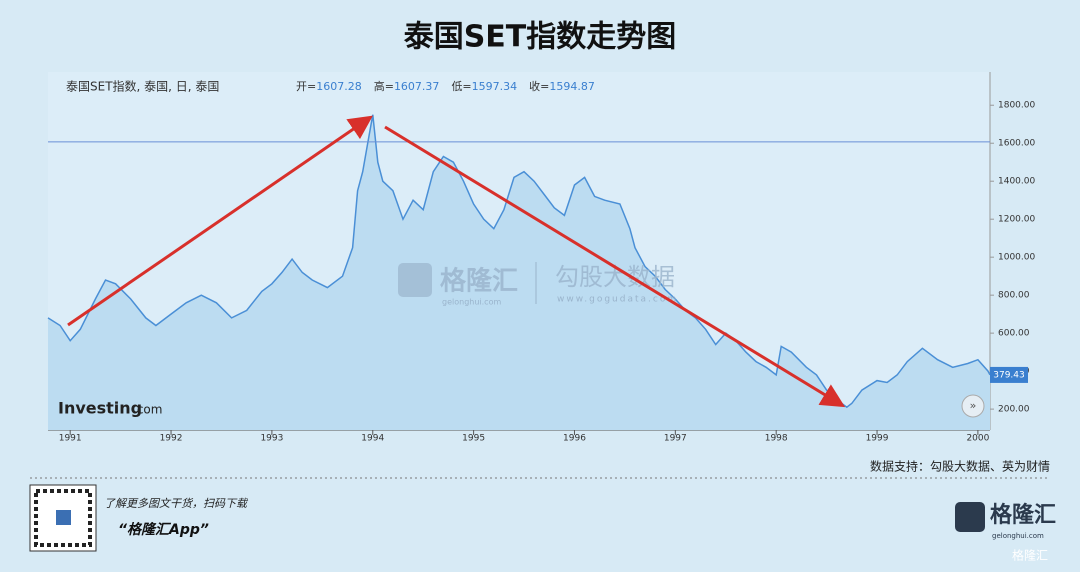 The height and width of the screenshot is (572, 1080). I want to click on page-title: 泰国SET指数走势图, so click(540, 37).